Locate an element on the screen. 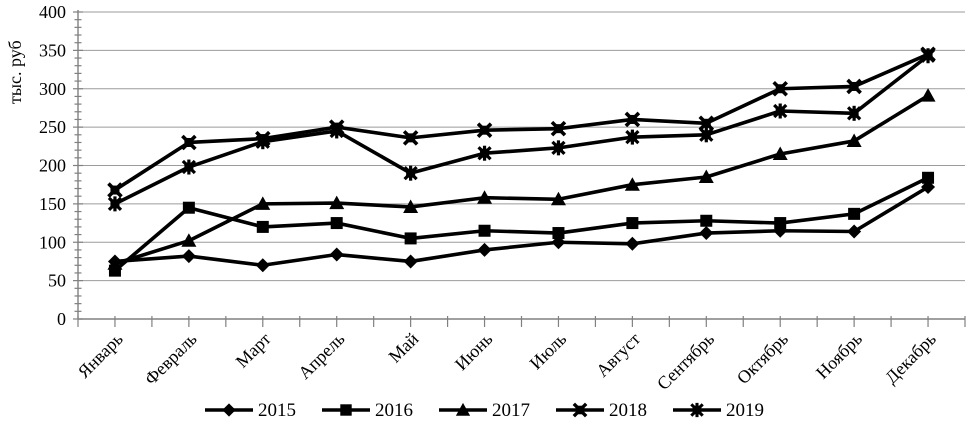  legend-item-2018: 2018 is located at coordinates (601, 410).